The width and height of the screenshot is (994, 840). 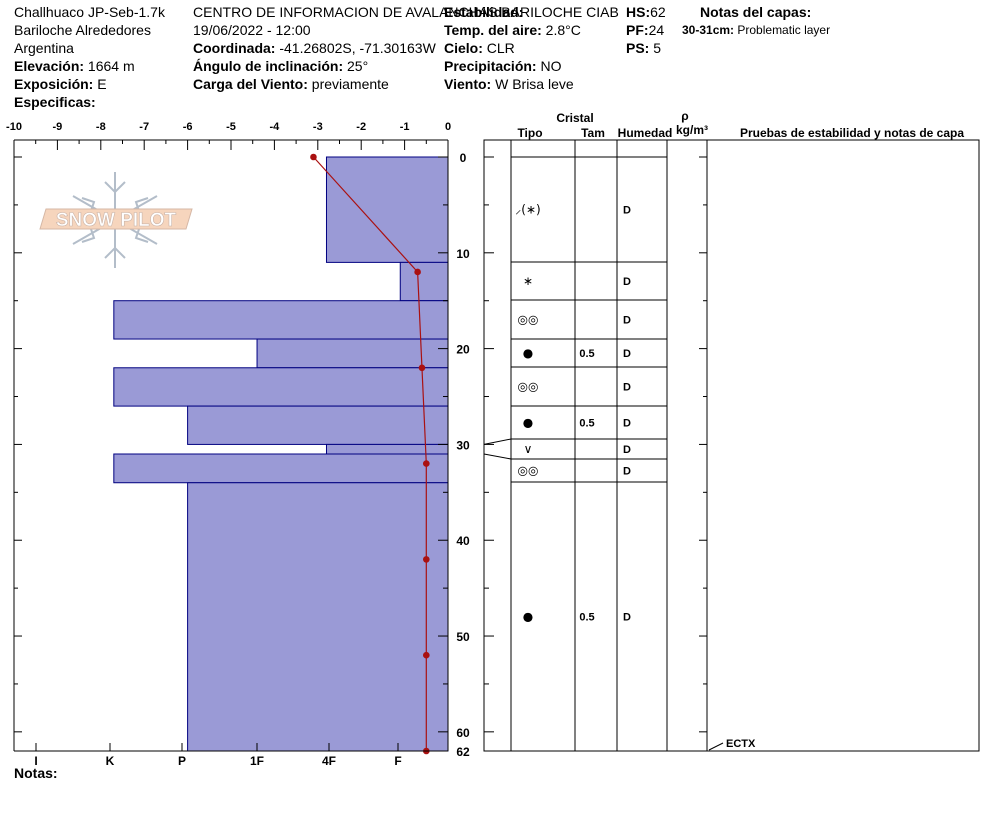 I want to click on snow-pilot-logo: SNOW PILOT, so click(x=116, y=220).